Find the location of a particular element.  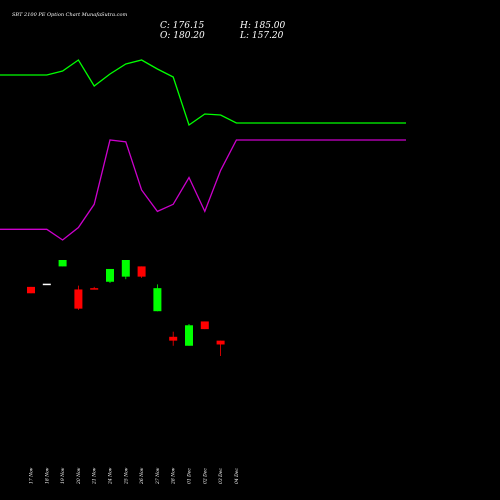

x-tick-label: 28 Nov is located at coordinates (174, 476).